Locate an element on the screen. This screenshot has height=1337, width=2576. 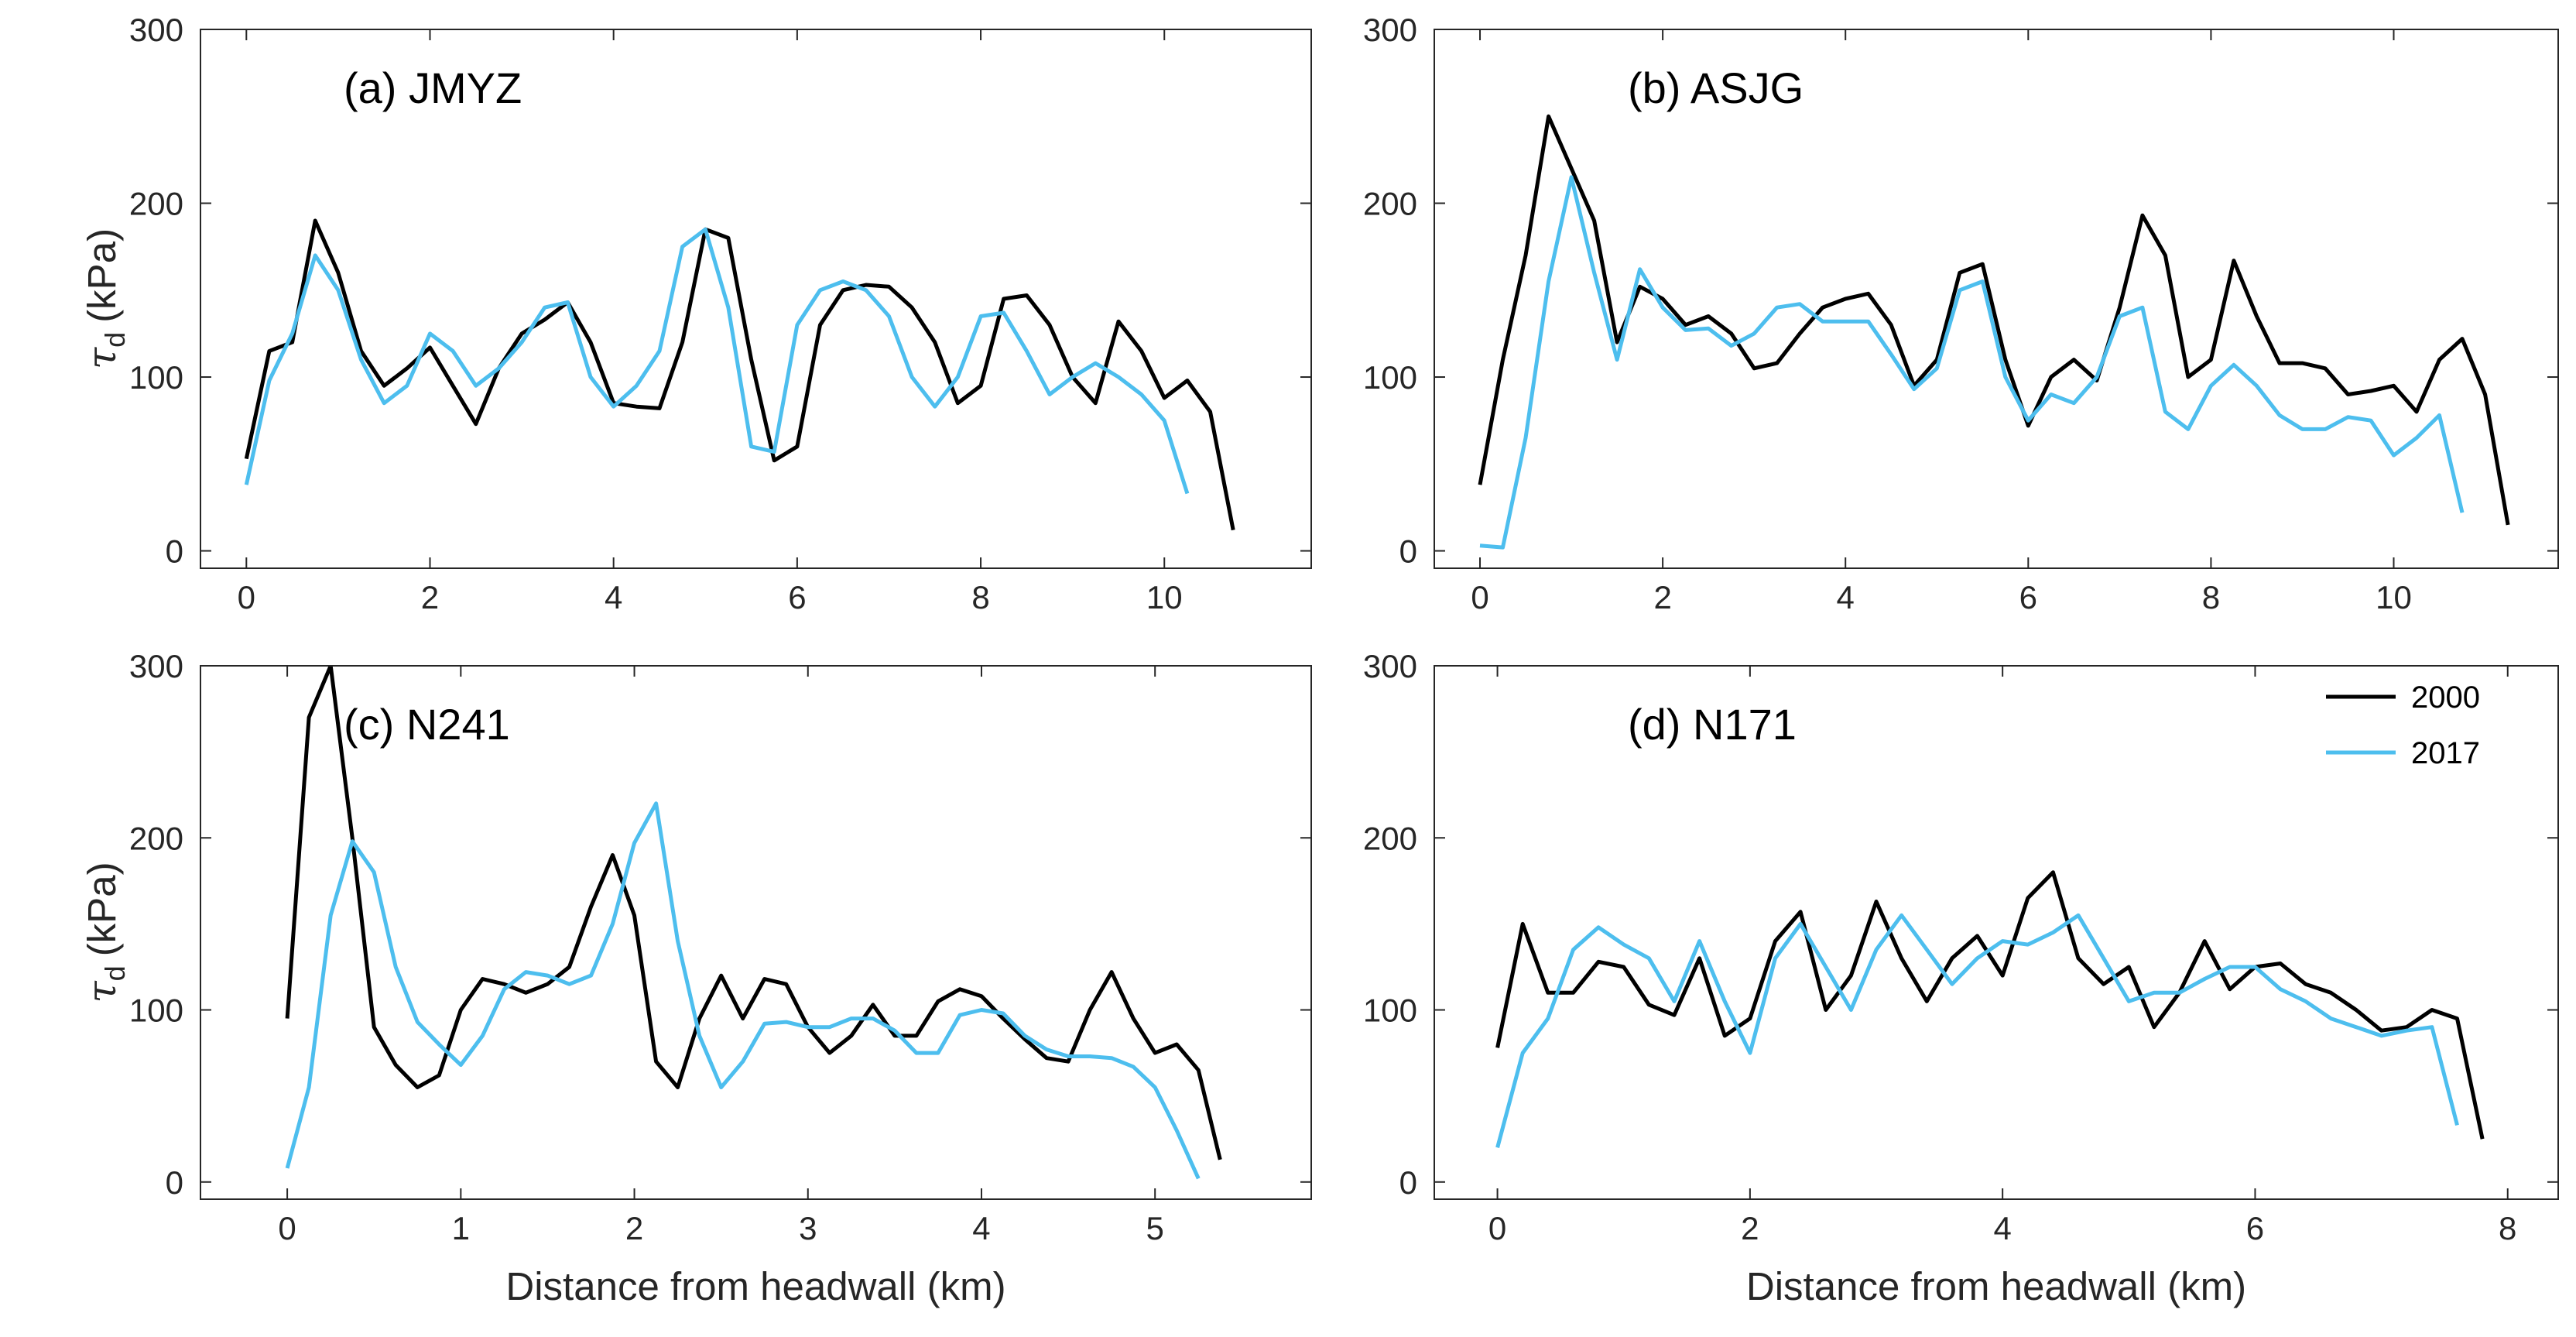
legend-label: 2017 is located at coordinates (2445, 753).